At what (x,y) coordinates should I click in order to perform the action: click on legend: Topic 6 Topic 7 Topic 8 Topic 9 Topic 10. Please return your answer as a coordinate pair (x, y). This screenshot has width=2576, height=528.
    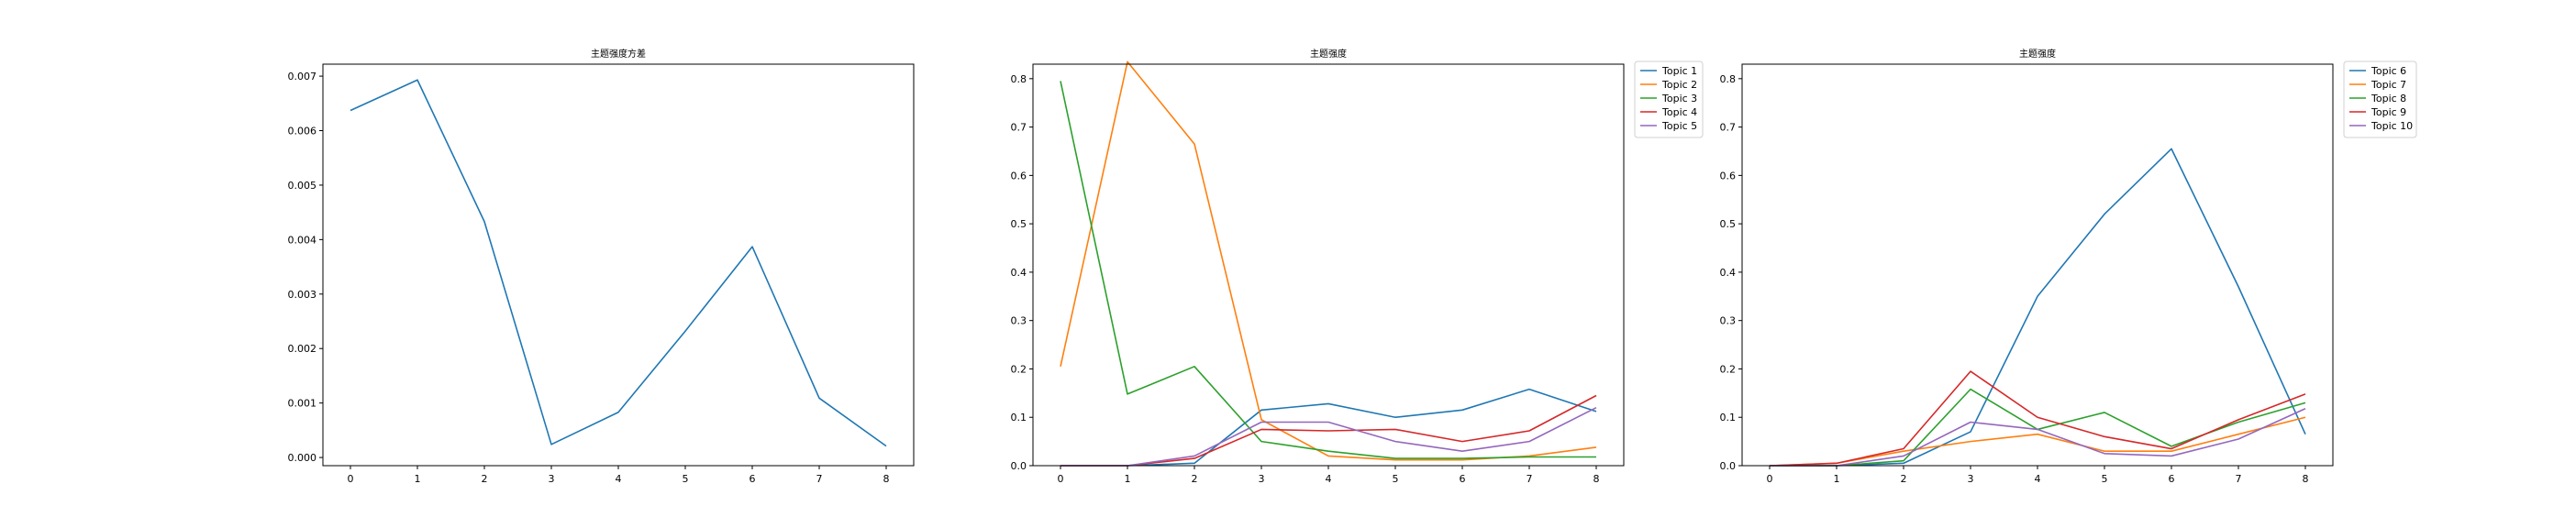
    Looking at the image, I should click on (2380, 99).